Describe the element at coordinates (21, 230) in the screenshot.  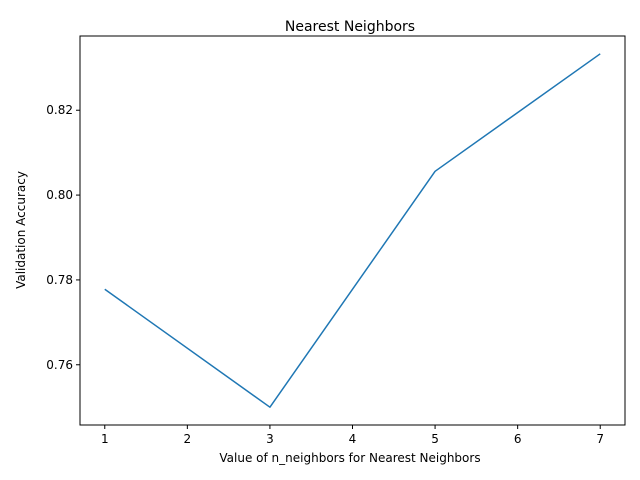
I see `y-axis-label: Validation Accuracy` at that location.